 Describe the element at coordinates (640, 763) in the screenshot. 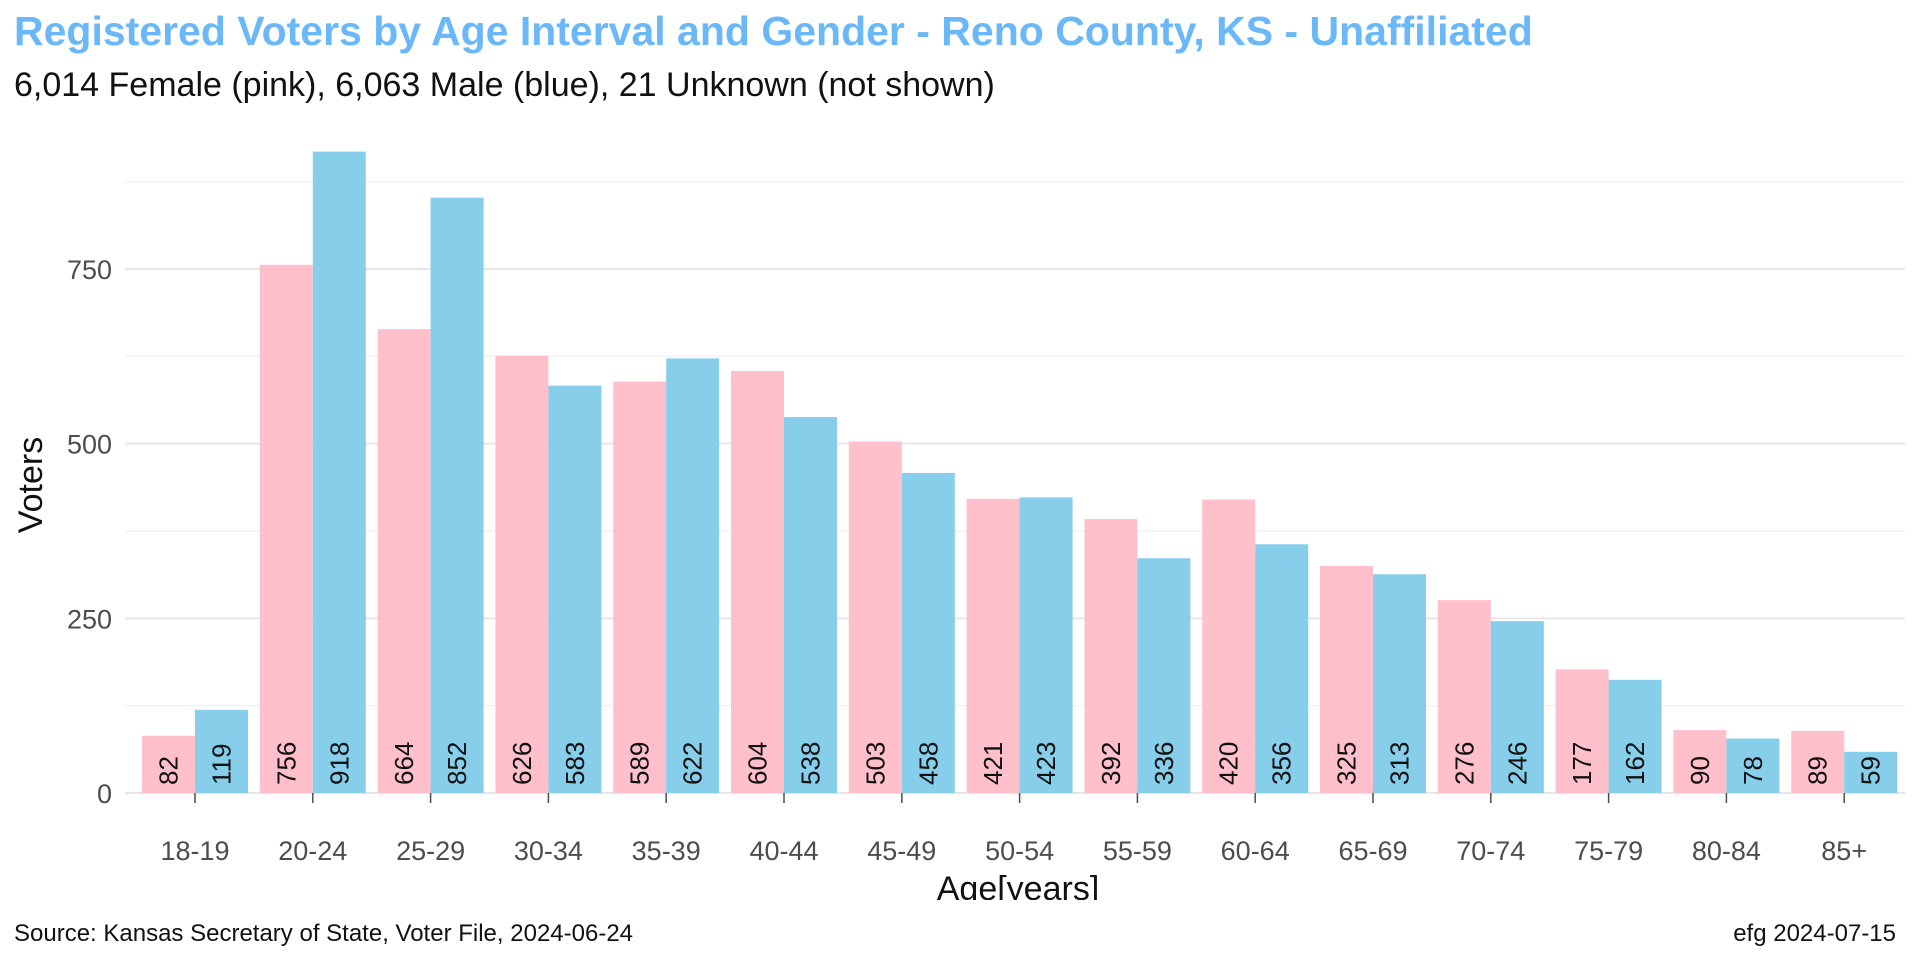

I see `bar-value-label: 589` at that location.